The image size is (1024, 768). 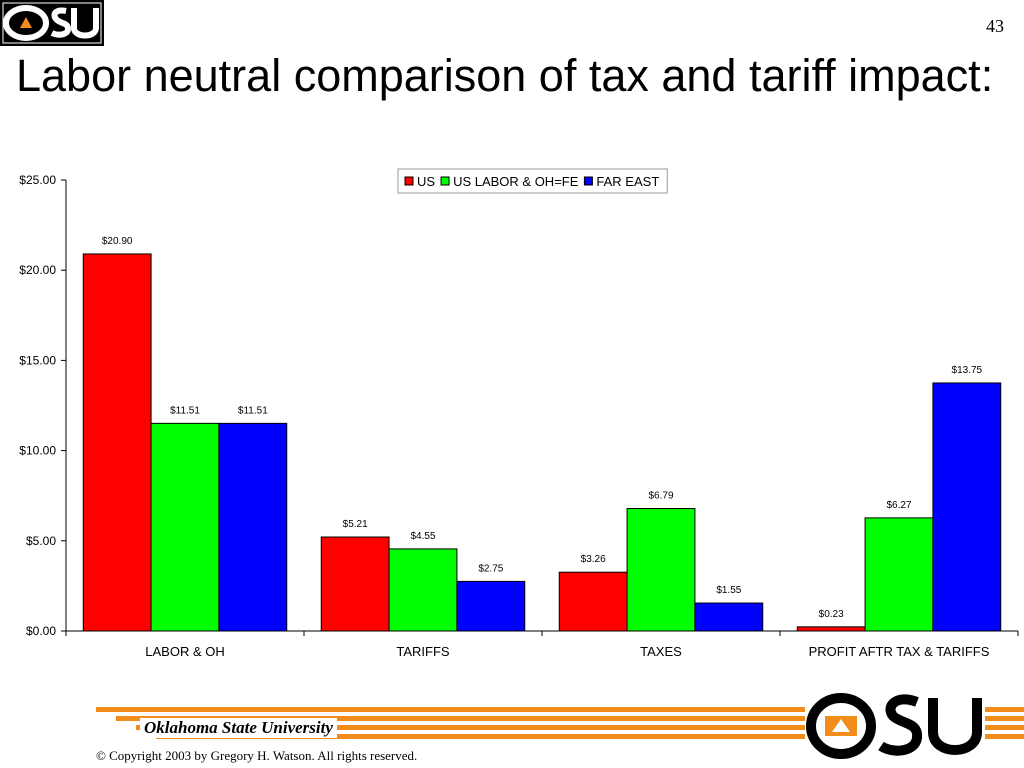 What do you see at coordinates (41, 631) in the screenshot?
I see `y-tick-label: $0.00` at bounding box center [41, 631].